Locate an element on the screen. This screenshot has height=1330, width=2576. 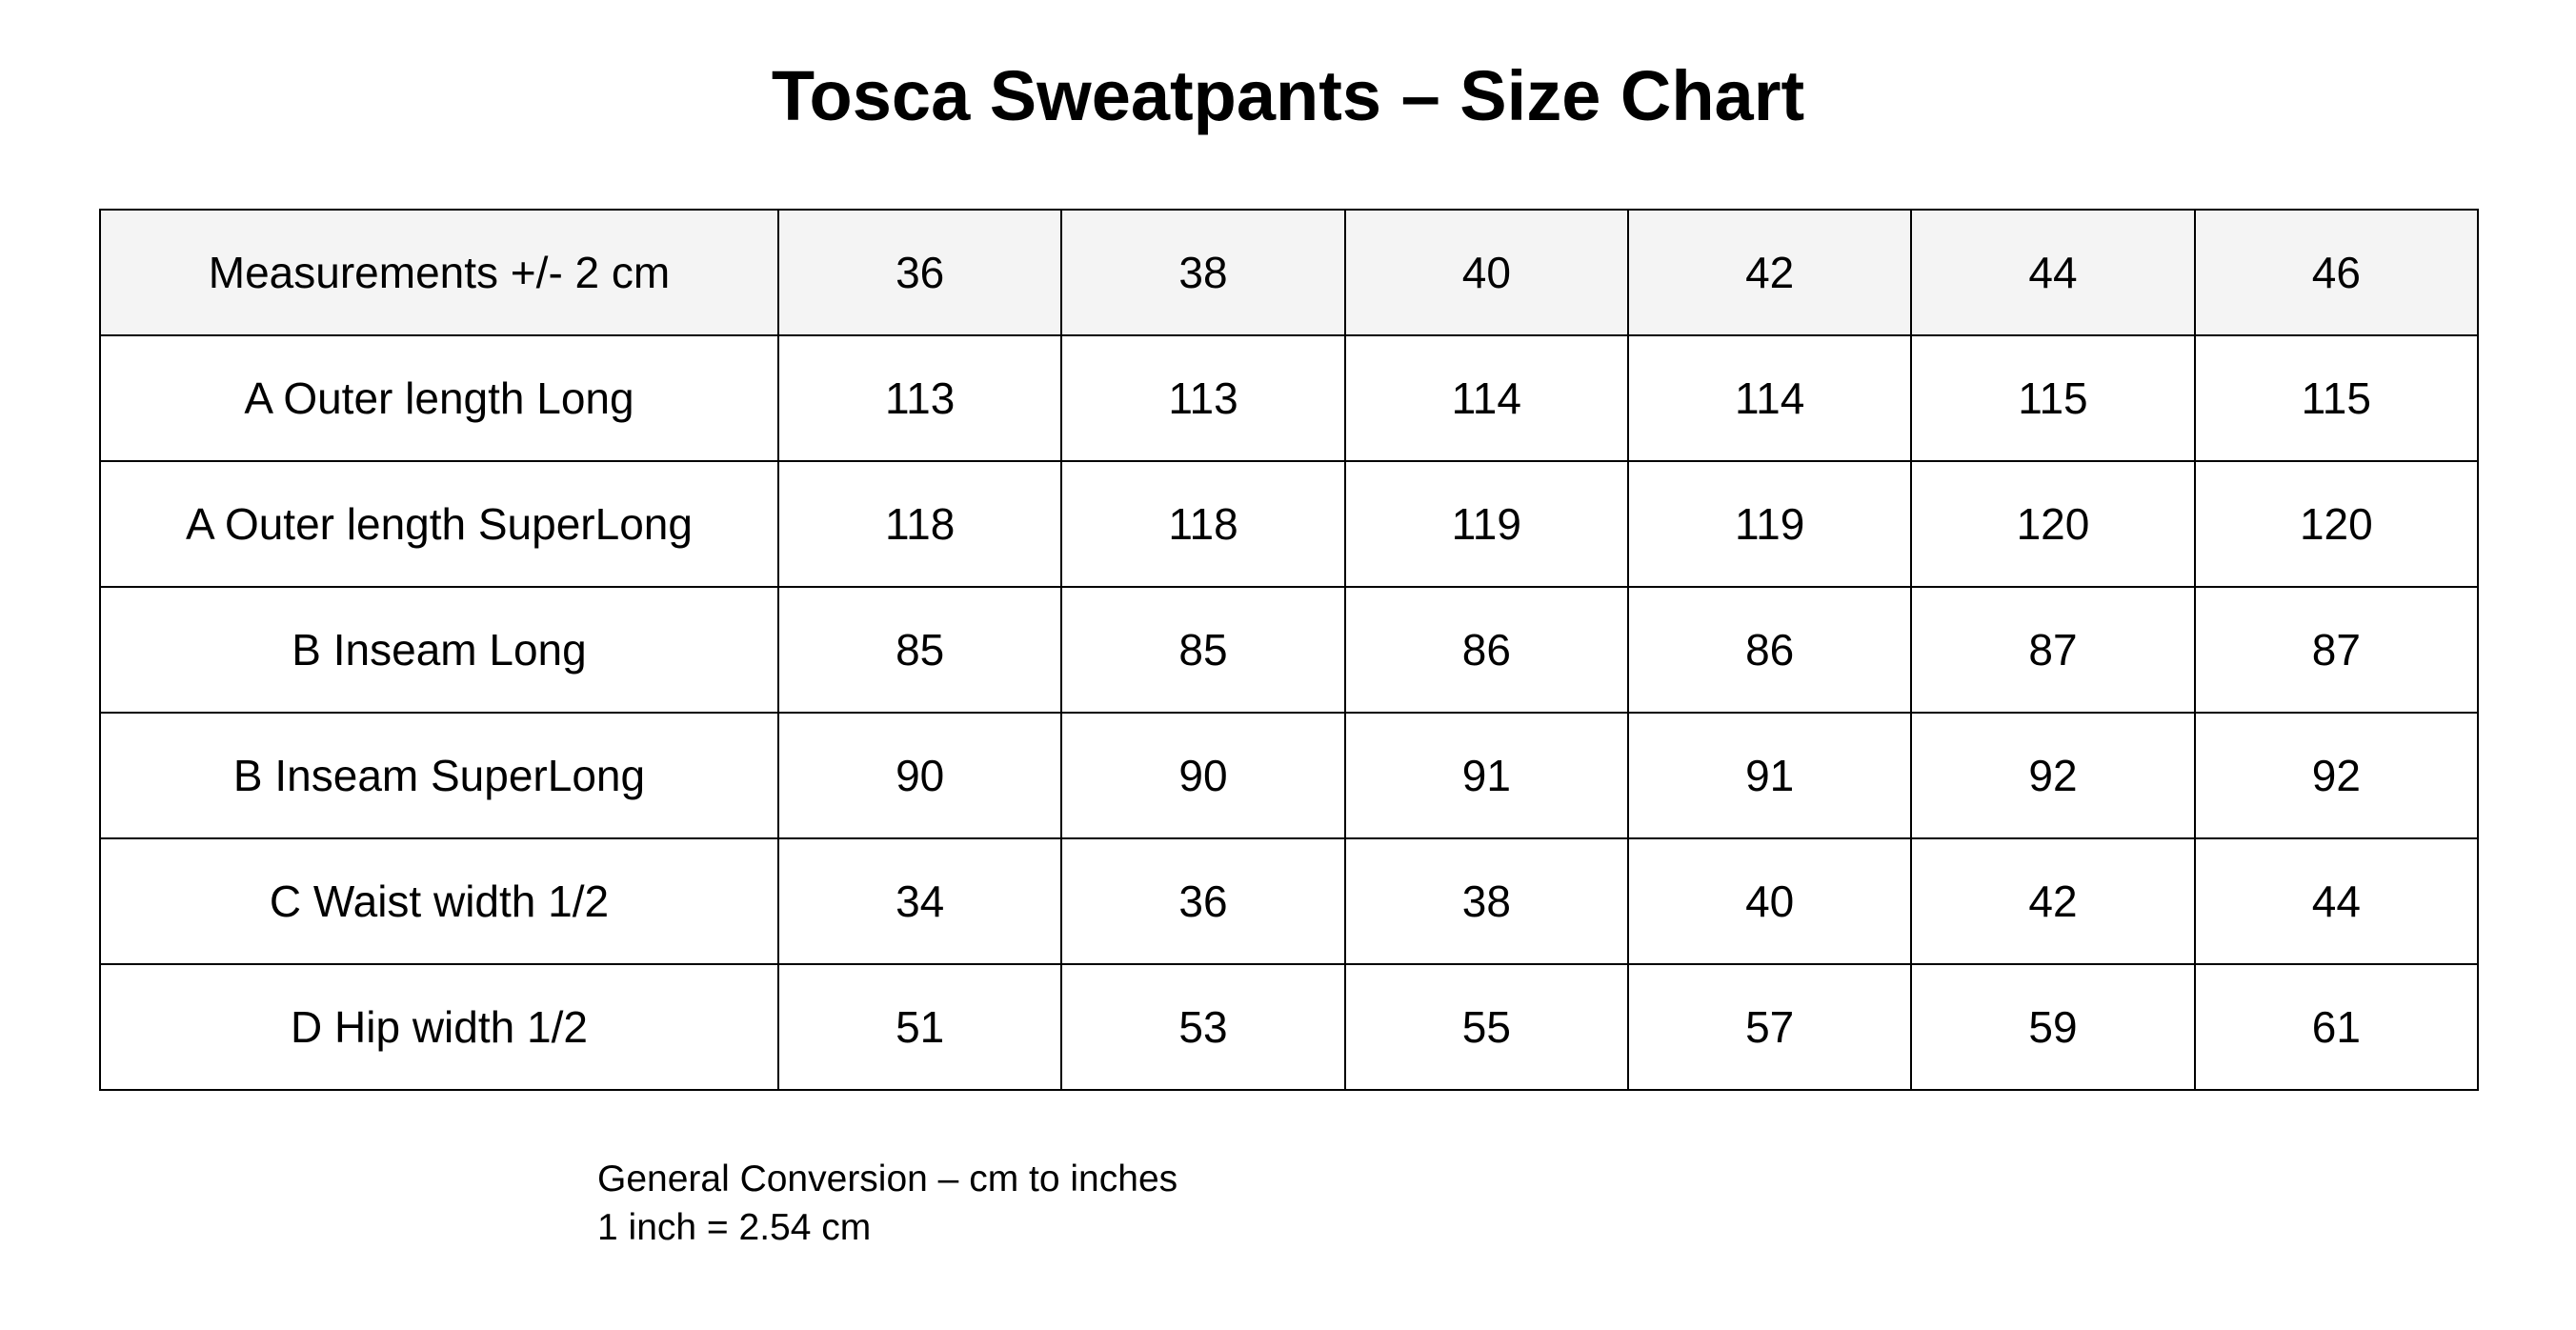
table-row: B Inseam Long 85 85 86 86 87 87 is located at coordinates (1290, 650).